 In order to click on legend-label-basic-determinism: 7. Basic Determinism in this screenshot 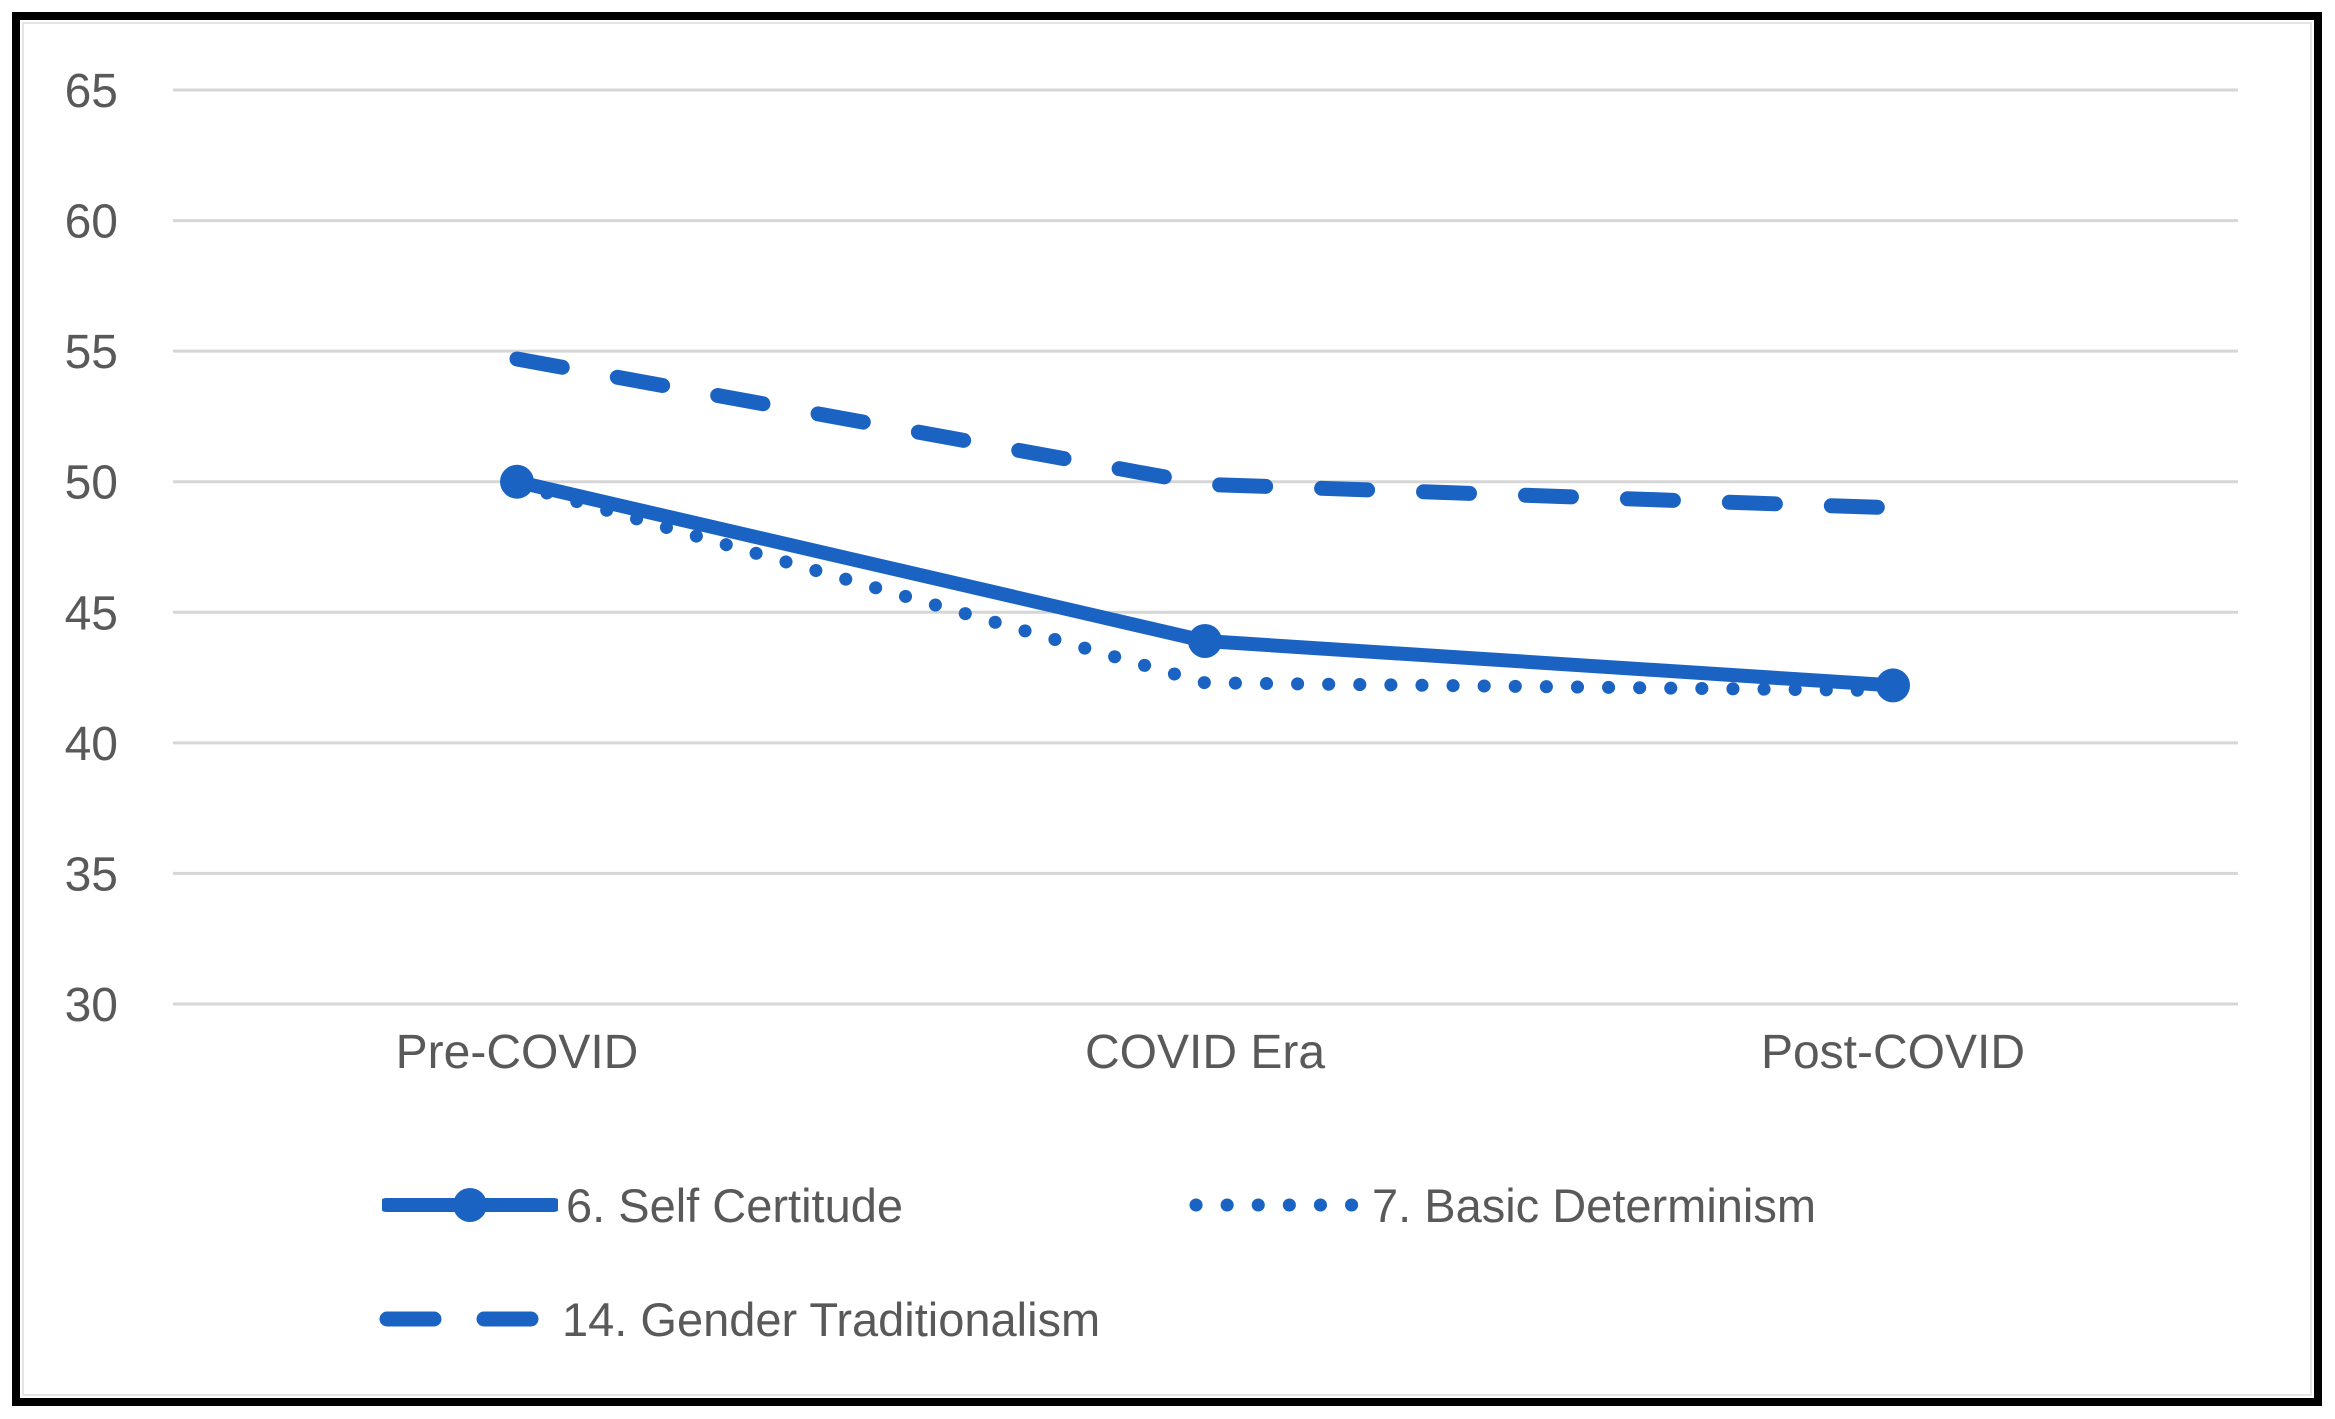, I will do `click(1594, 1205)`.